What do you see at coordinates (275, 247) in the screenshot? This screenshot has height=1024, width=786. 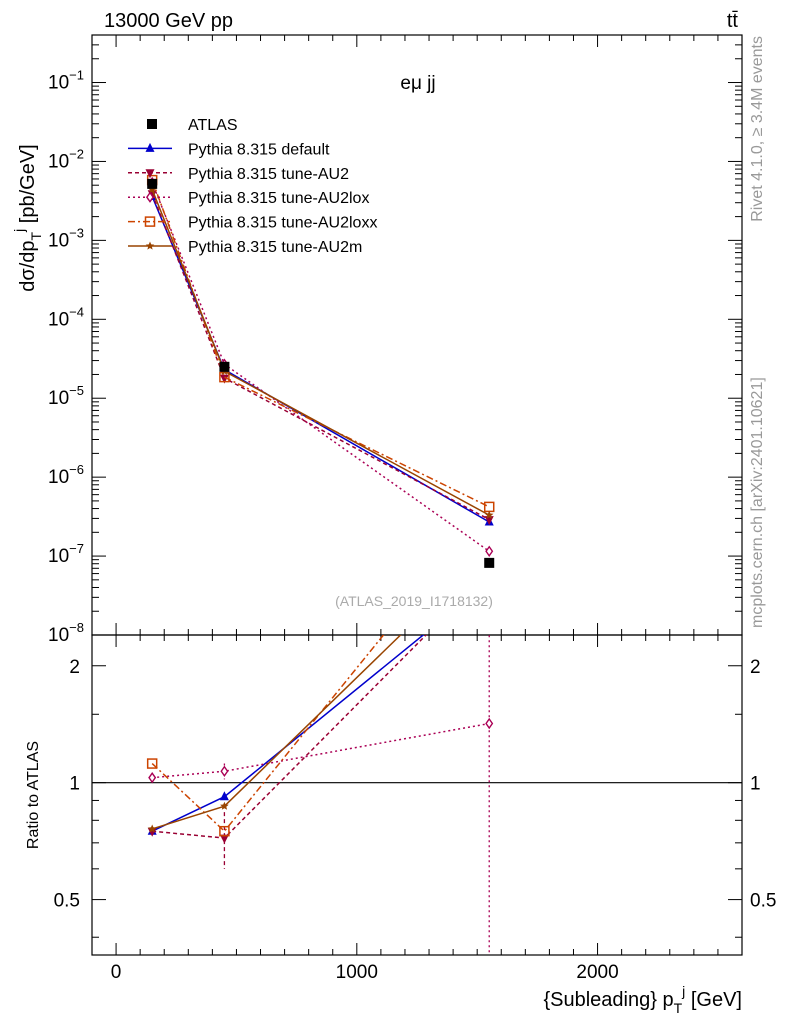 I see `legend-label: Pythia 8.315 tune-AU2m` at bounding box center [275, 247].